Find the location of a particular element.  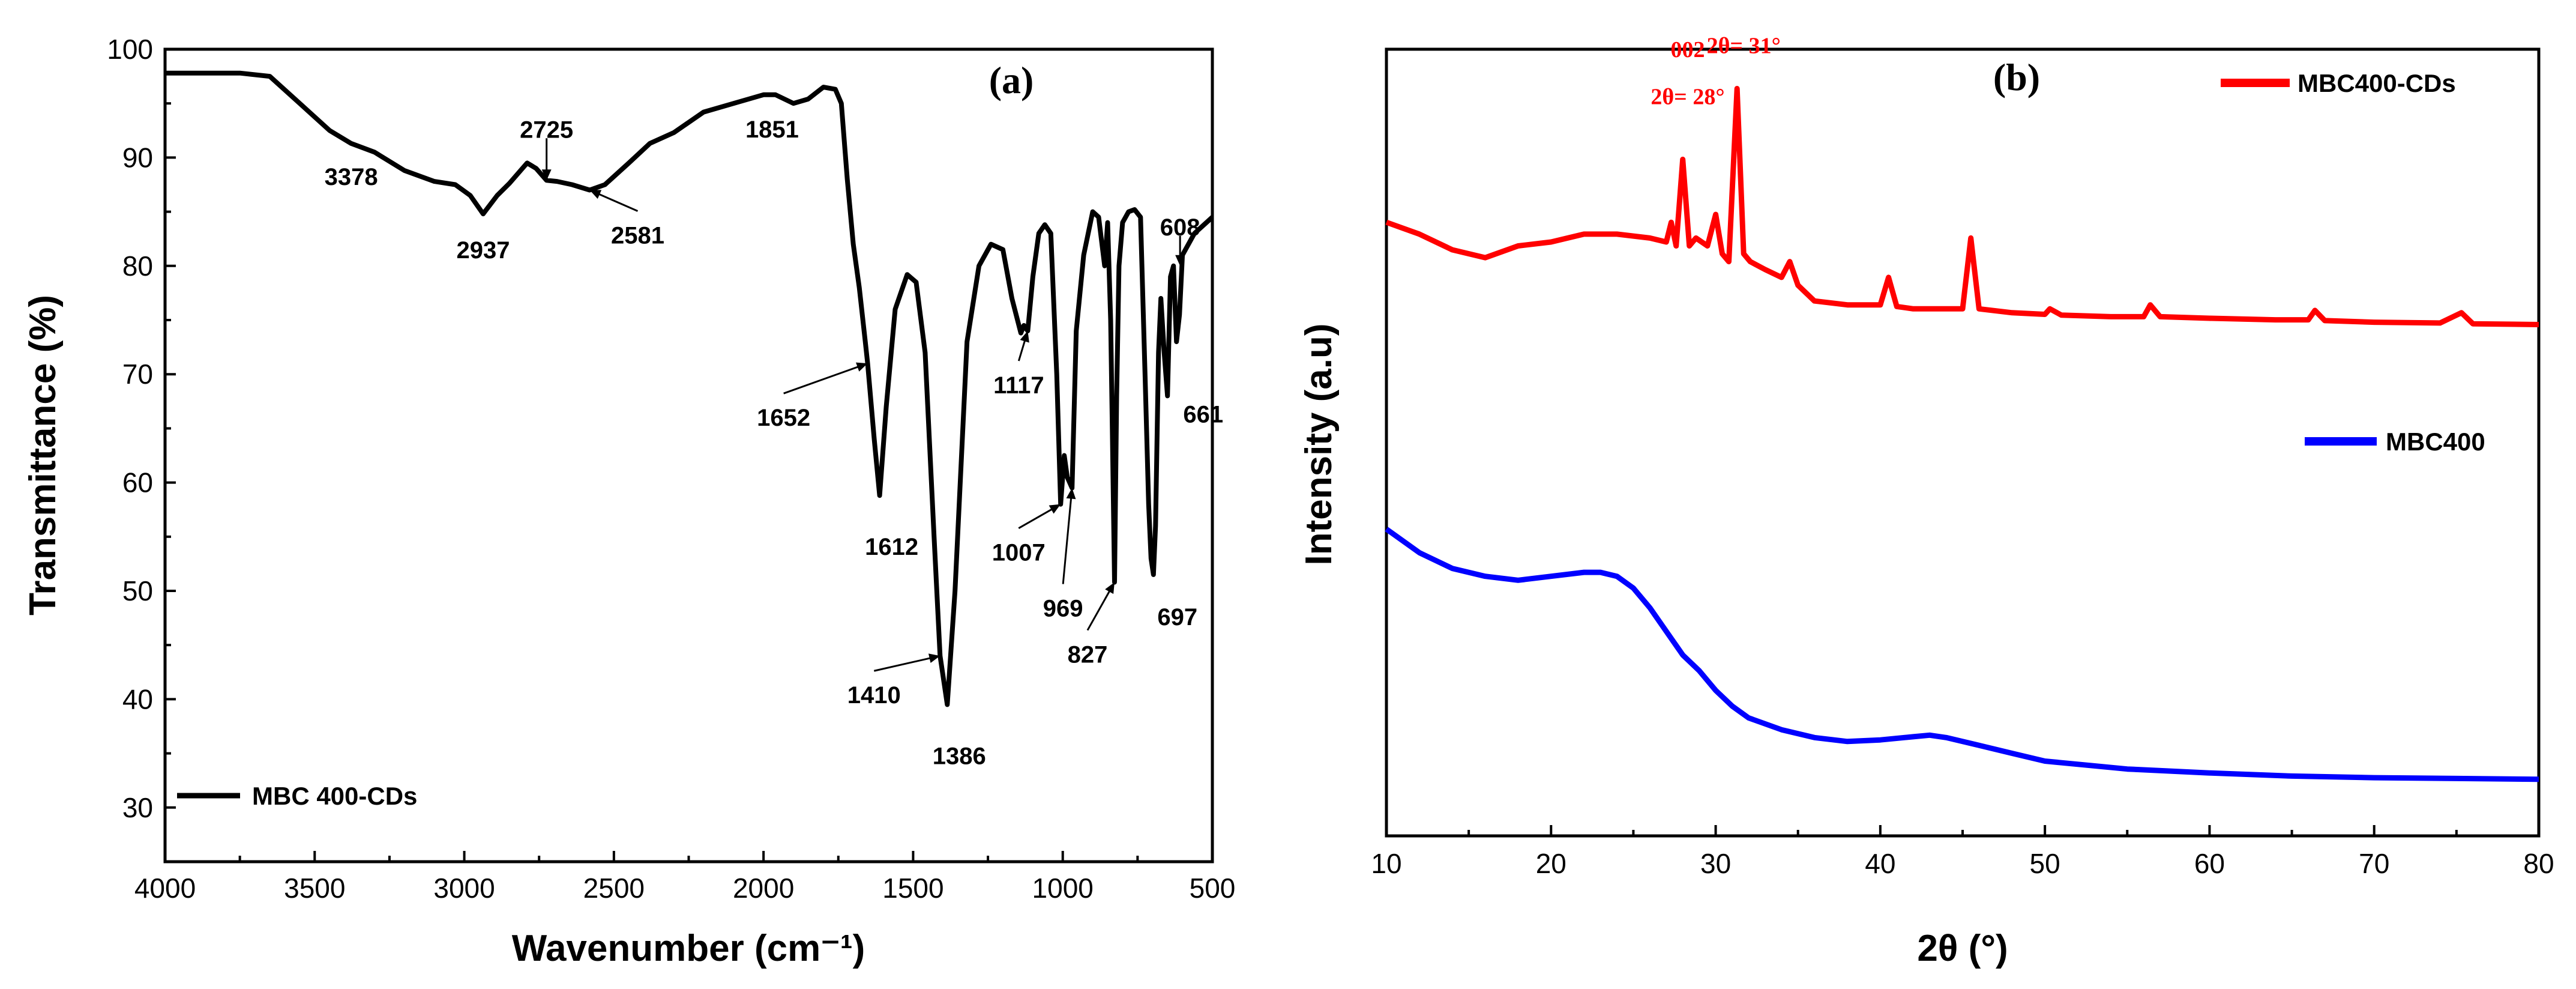

ftir-peak-label: 3378 is located at coordinates (351, 177).